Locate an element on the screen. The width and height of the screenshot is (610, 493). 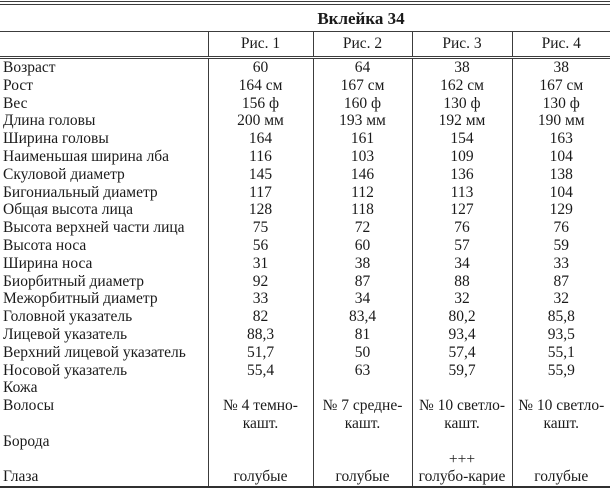
table-row: Верхний лицевой указатель 51,7 50 57,4 55,1 is located at coordinates (305, 352).